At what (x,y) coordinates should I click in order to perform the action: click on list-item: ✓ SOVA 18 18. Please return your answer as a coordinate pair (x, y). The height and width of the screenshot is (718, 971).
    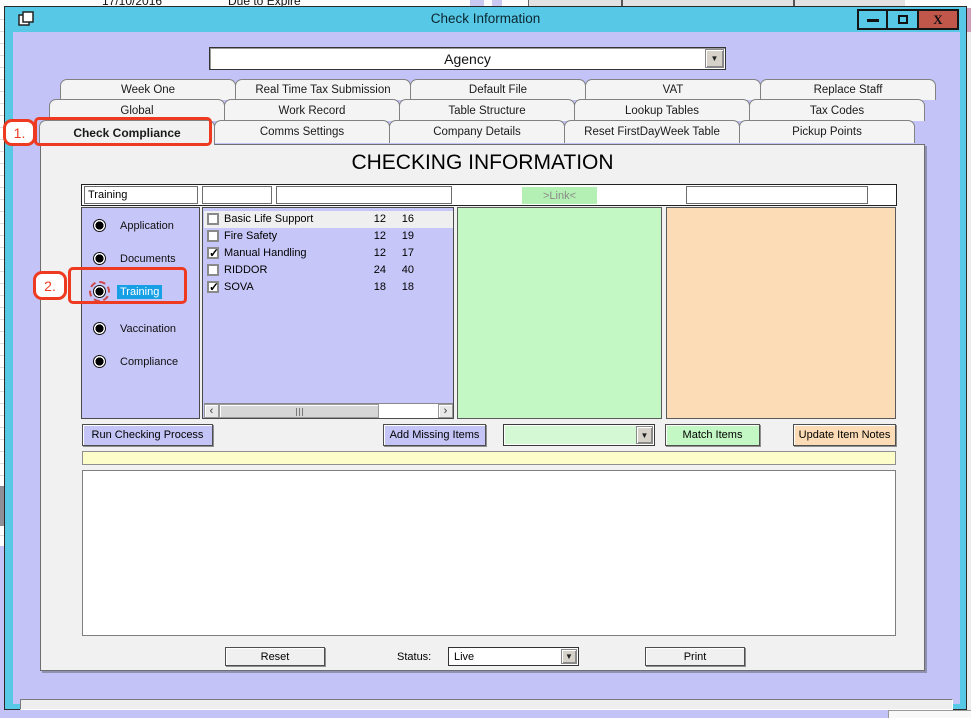
    Looking at the image, I should click on (328, 287).